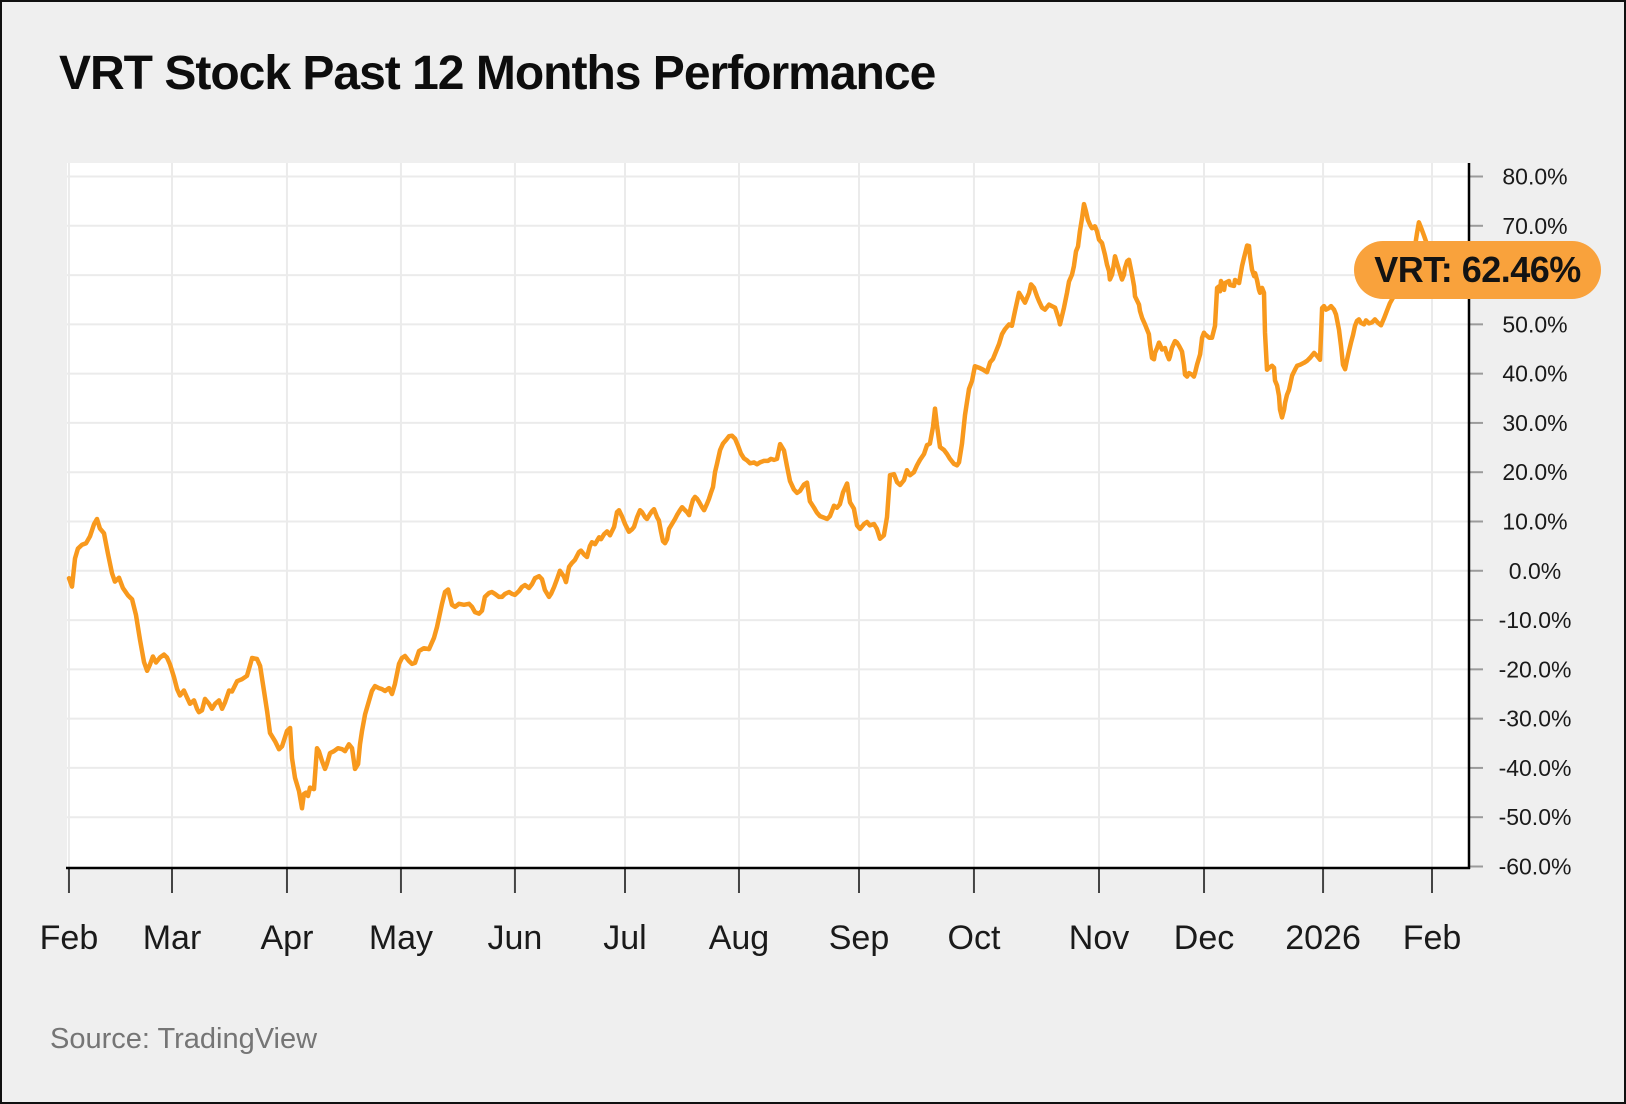 This screenshot has height=1104, width=1626. I want to click on y-tick-label: -10.0%, so click(1535, 620).